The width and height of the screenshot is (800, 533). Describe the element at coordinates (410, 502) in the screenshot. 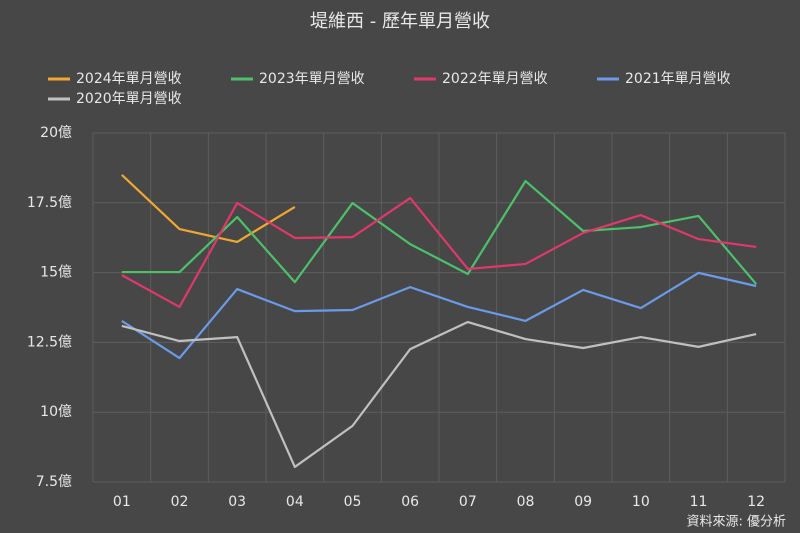

I see `x-tick-label: 06` at that location.